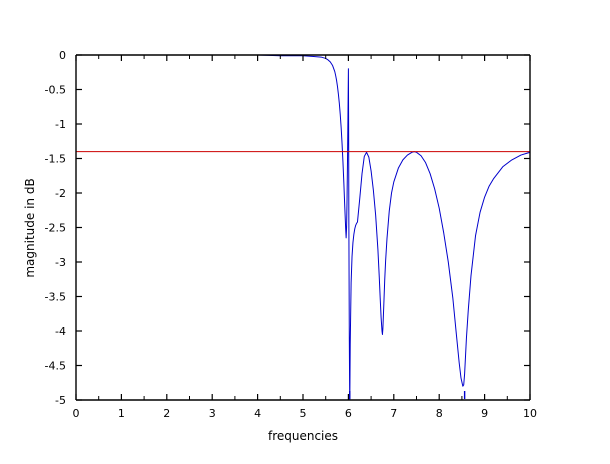 Image resolution: width=610 pixels, height=464 pixels. Describe the element at coordinates (121, 413) in the screenshot. I see `x-tick-label: 1` at that location.